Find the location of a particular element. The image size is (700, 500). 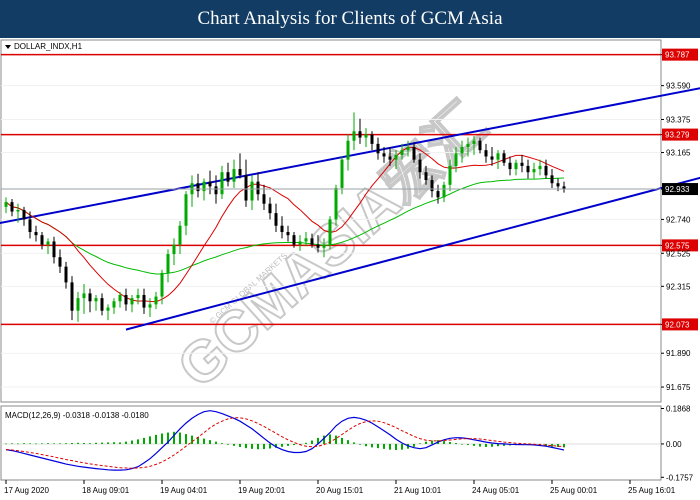

macd-panel: MACD(12,26,9) -0.0318 -0.0138 -0.0180 is located at coordinates (331, 443).